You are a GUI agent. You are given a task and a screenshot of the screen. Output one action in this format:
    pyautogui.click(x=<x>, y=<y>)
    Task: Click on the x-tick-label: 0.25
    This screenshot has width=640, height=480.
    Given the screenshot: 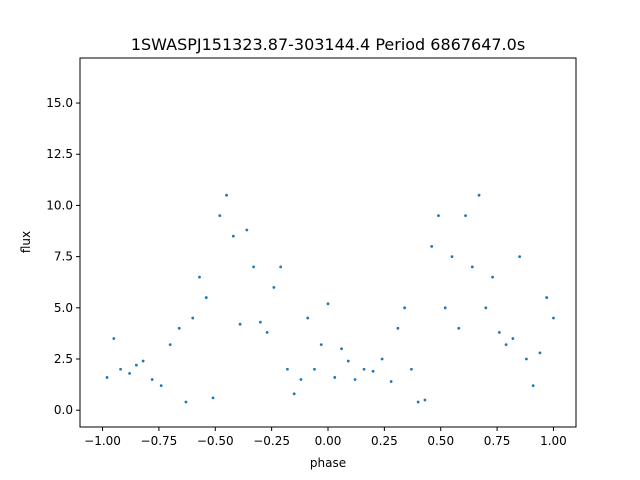 What is the action you would take?
    pyautogui.click(x=384, y=441)
    